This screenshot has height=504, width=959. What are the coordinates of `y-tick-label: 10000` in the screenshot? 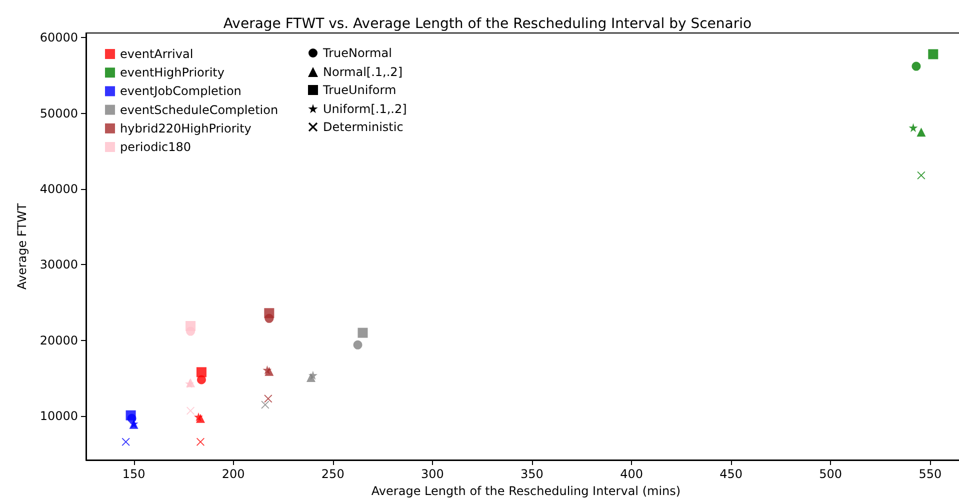 It's located at (59, 416).